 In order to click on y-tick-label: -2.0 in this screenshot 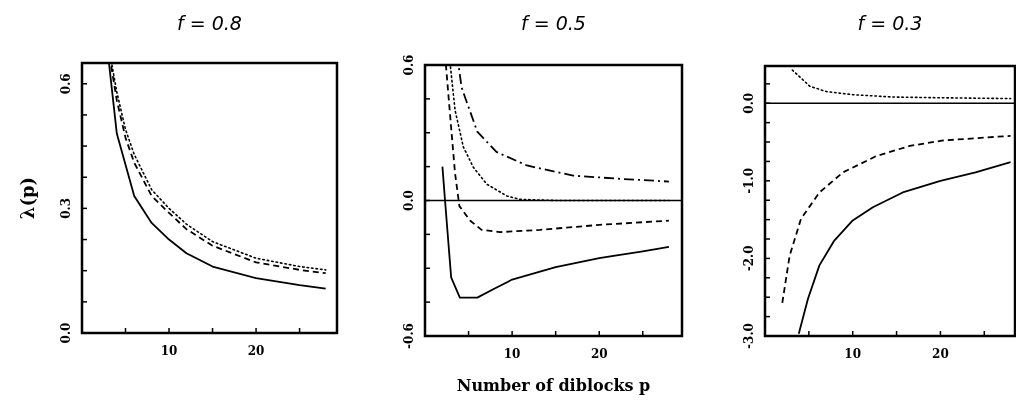, I will do `click(749, 258)`.